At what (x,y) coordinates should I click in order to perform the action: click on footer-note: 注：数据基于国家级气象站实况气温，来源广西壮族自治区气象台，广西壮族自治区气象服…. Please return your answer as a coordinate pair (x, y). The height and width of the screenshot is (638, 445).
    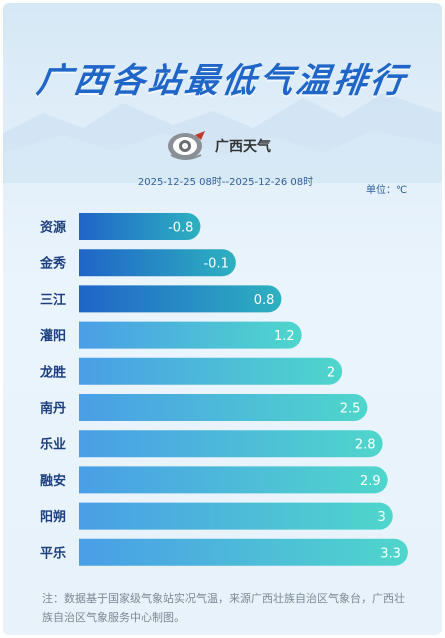
    Looking at the image, I should click on (223, 608).